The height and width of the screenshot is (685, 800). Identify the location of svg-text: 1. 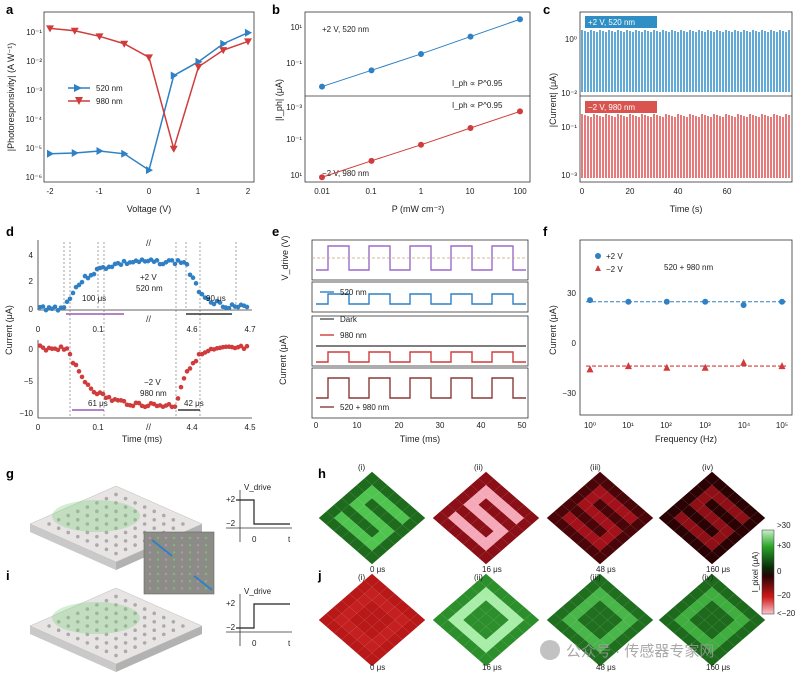
(421, 191).